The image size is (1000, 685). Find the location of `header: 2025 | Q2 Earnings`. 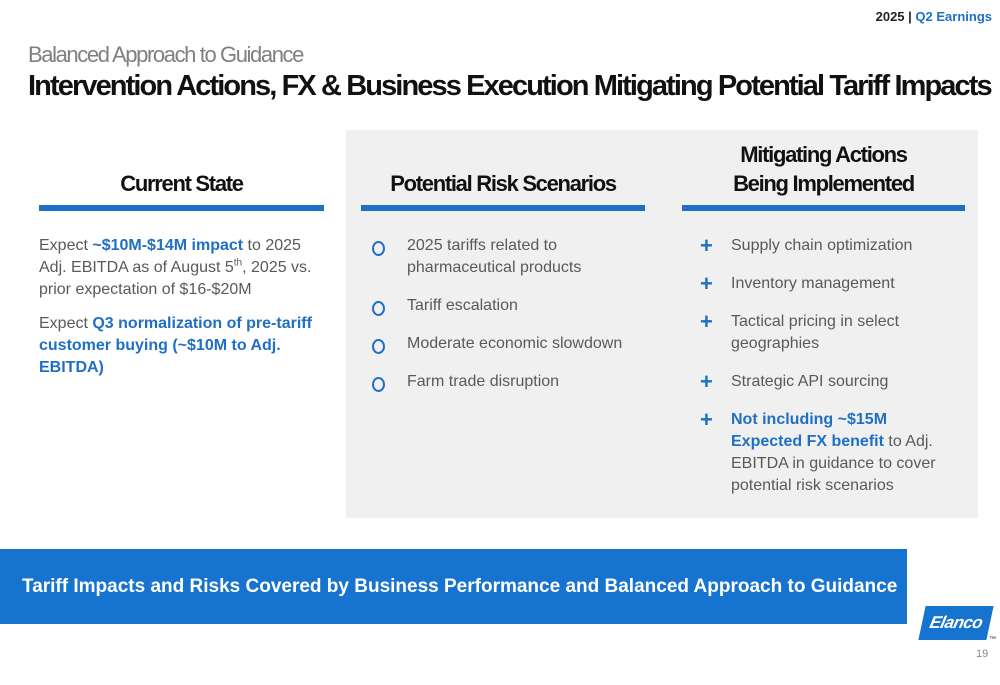

header: 2025 | Q2 Earnings is located at coordinates (934, 16).